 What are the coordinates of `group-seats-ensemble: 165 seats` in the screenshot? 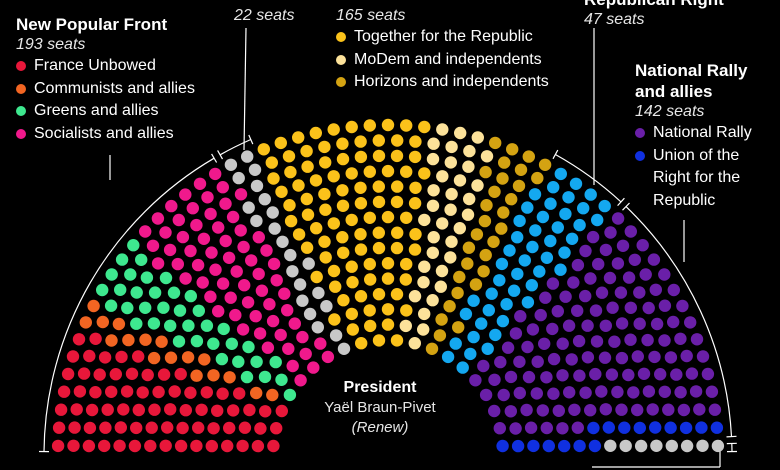 It's located at (371, 15).